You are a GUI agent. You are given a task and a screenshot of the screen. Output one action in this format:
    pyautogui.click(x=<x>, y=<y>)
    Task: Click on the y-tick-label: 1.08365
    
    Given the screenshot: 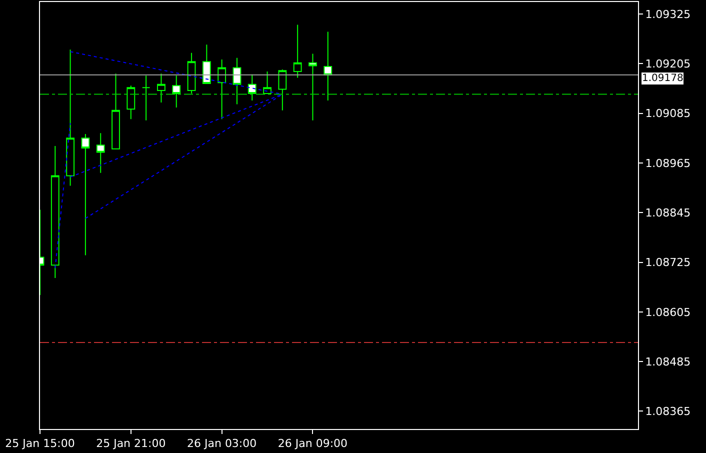 What is the action you would take?
    pyautogui.click(x=668, y=411)
    